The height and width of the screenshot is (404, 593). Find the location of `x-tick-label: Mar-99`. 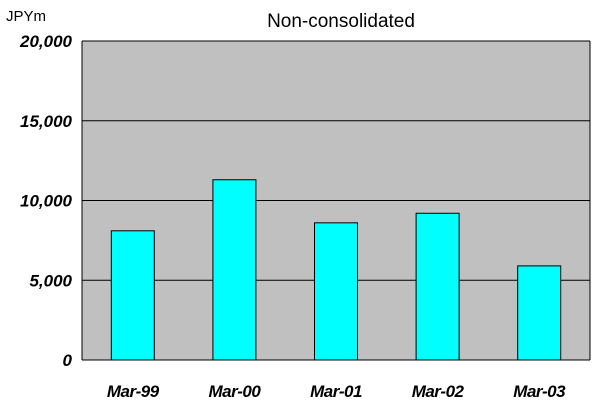

x-tick-label: Mar-99 is located at coordinates (133, 391).